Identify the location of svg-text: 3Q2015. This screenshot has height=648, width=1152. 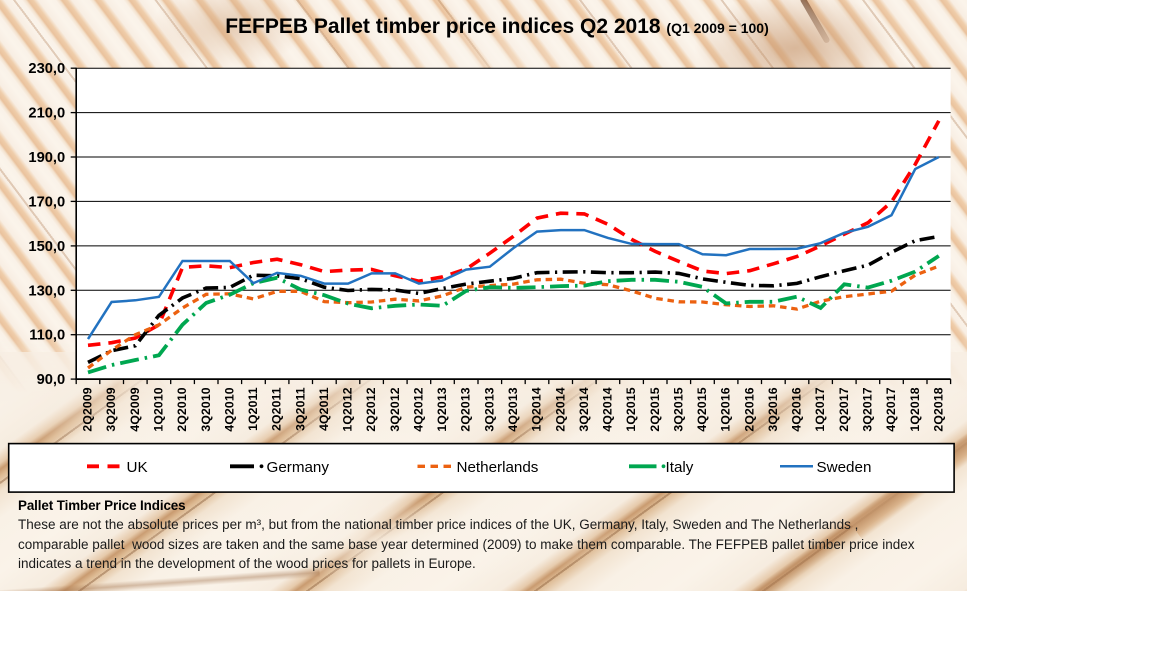
(678, 409).